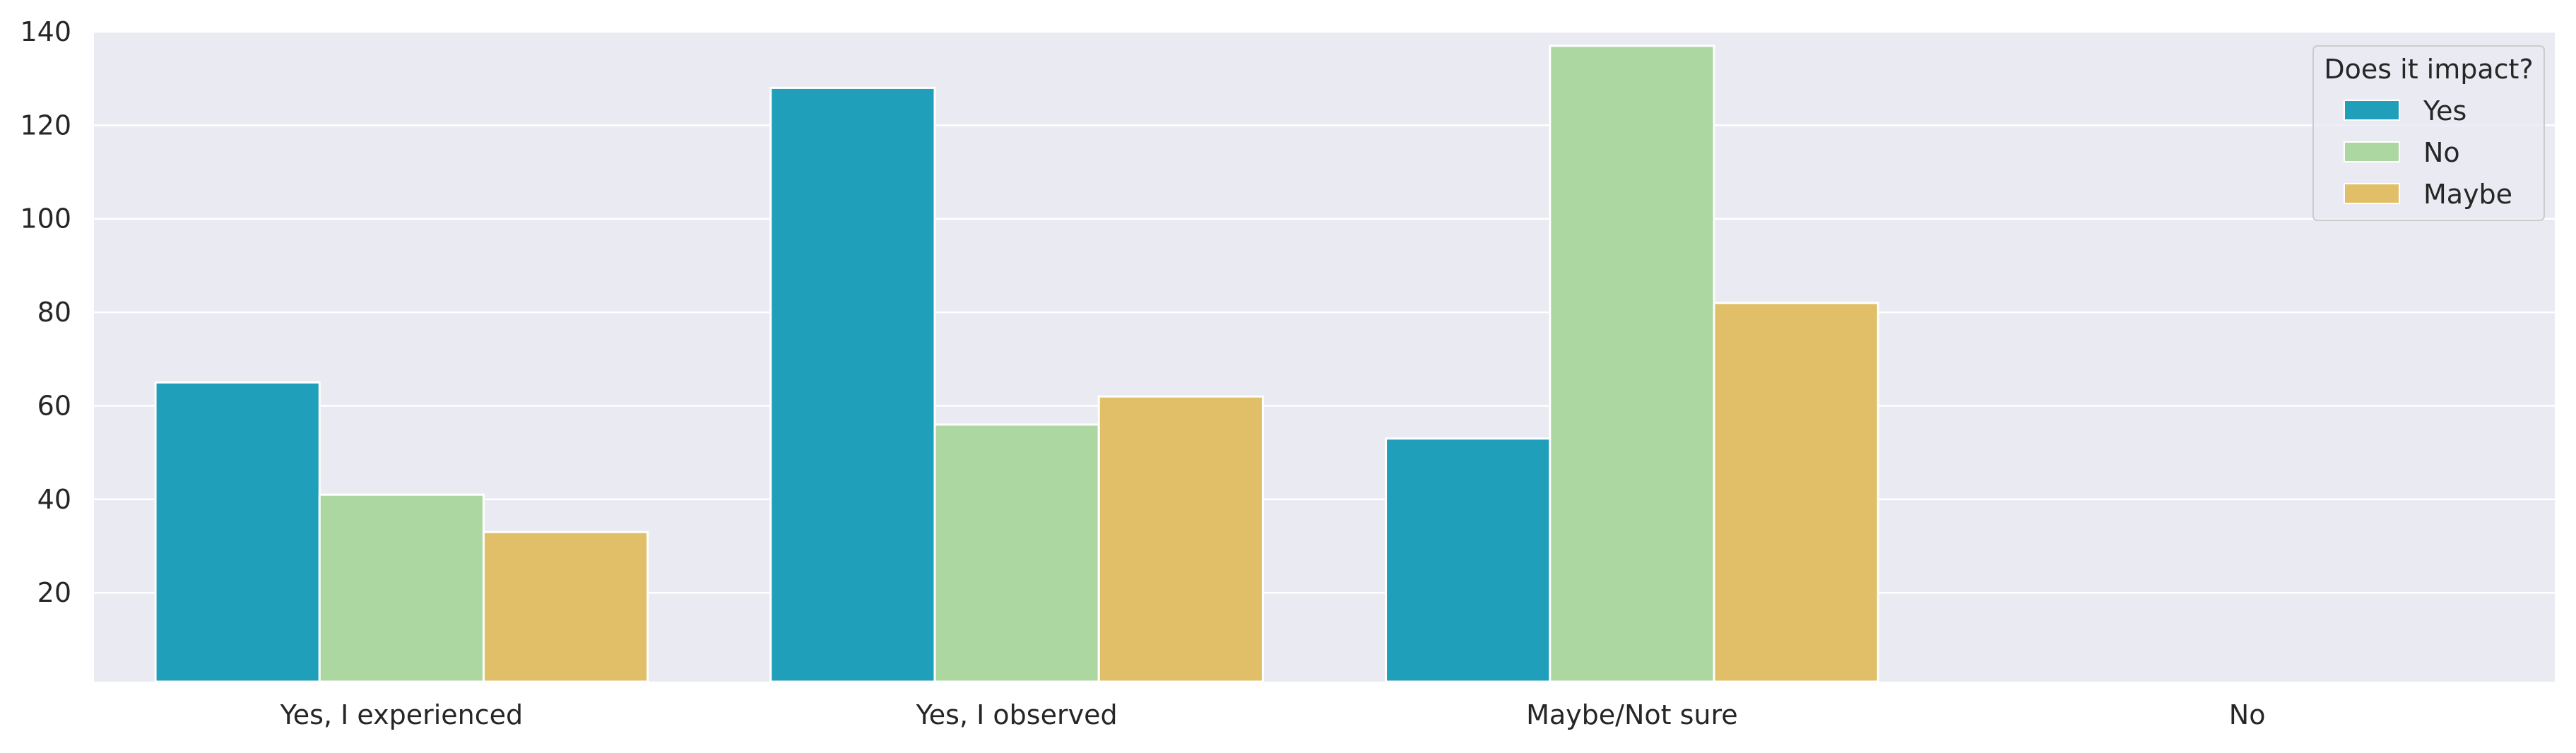 The height and width of the screenshot is (753, 2576). What do you see at coordinates (45, 219) in the screenshot?
I see `y-tick-label: 100` at bounding box center [45, 219].